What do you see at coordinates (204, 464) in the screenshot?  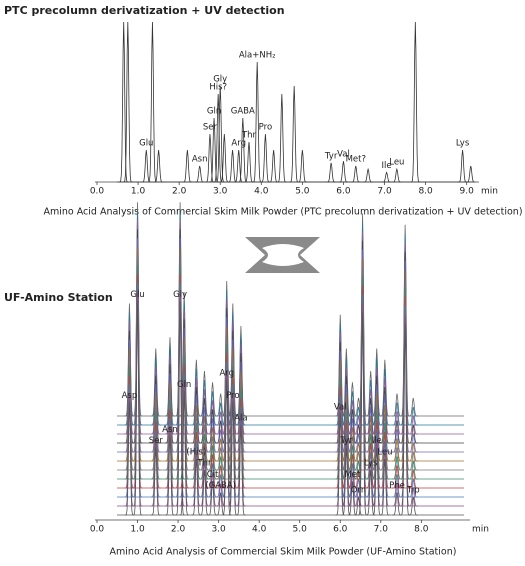 I see `peak-label: Thr` at bounding box center [204, 464].